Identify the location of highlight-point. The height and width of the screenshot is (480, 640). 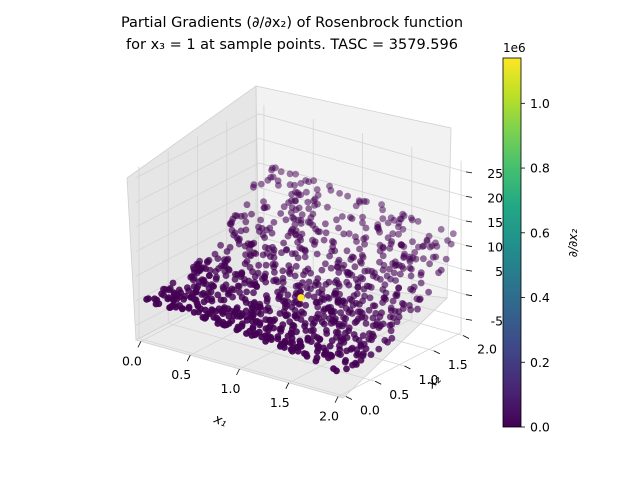
(300, 297).